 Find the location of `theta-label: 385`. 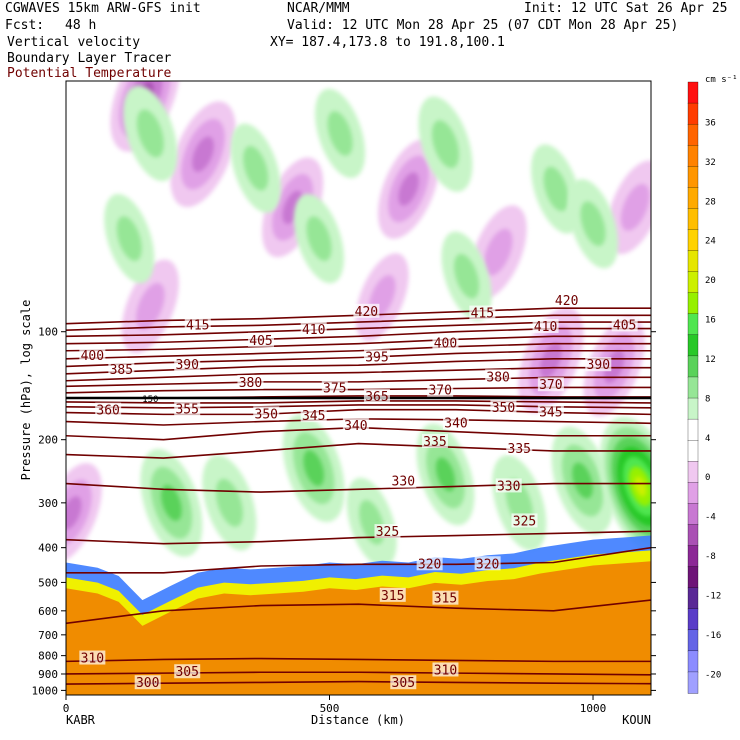

theta-label: 385 is located at coordinates (121, 370).